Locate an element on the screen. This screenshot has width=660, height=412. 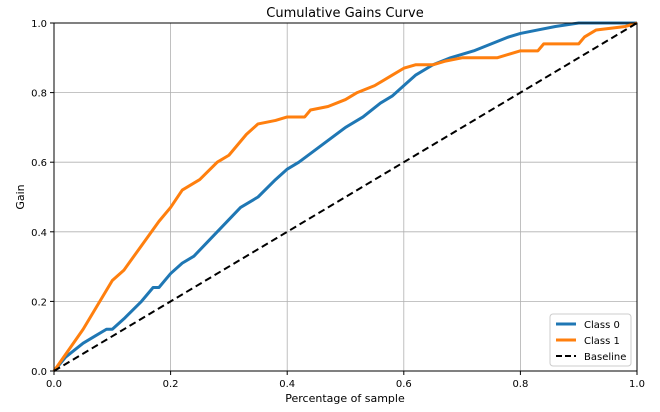
y-tick-label: 0.2 is located at coordinates (39, 302).